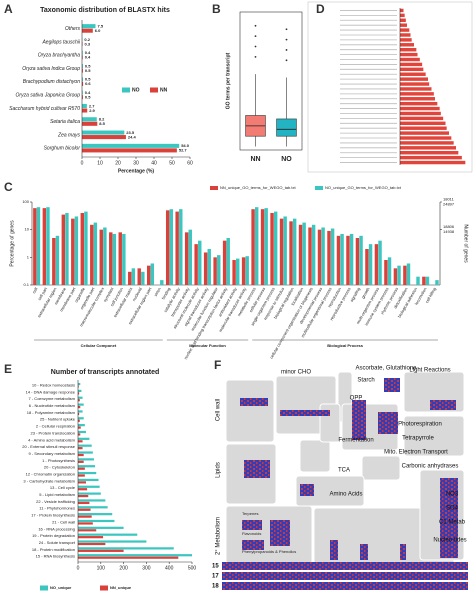 Image resolution: width=474 pixels, height=597 pixels. I want to click on pathway-label: NO3, so click(452, 495).